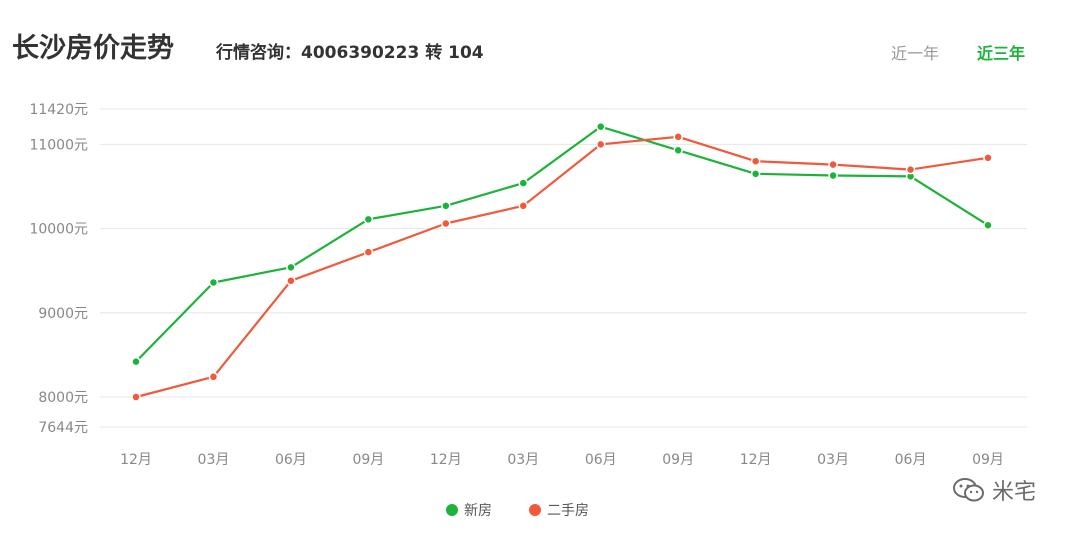 This screenshot has width=1080, height=535. I want to click on tab-one-year: 近一年, so click(915, 53).